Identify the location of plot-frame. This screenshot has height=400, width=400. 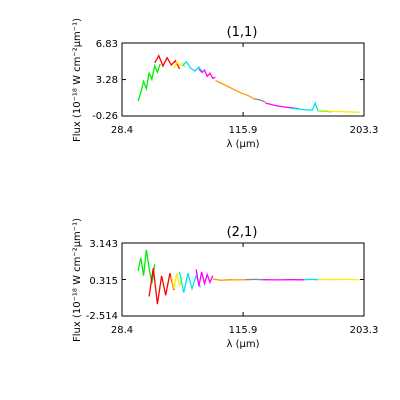
(243, 79).